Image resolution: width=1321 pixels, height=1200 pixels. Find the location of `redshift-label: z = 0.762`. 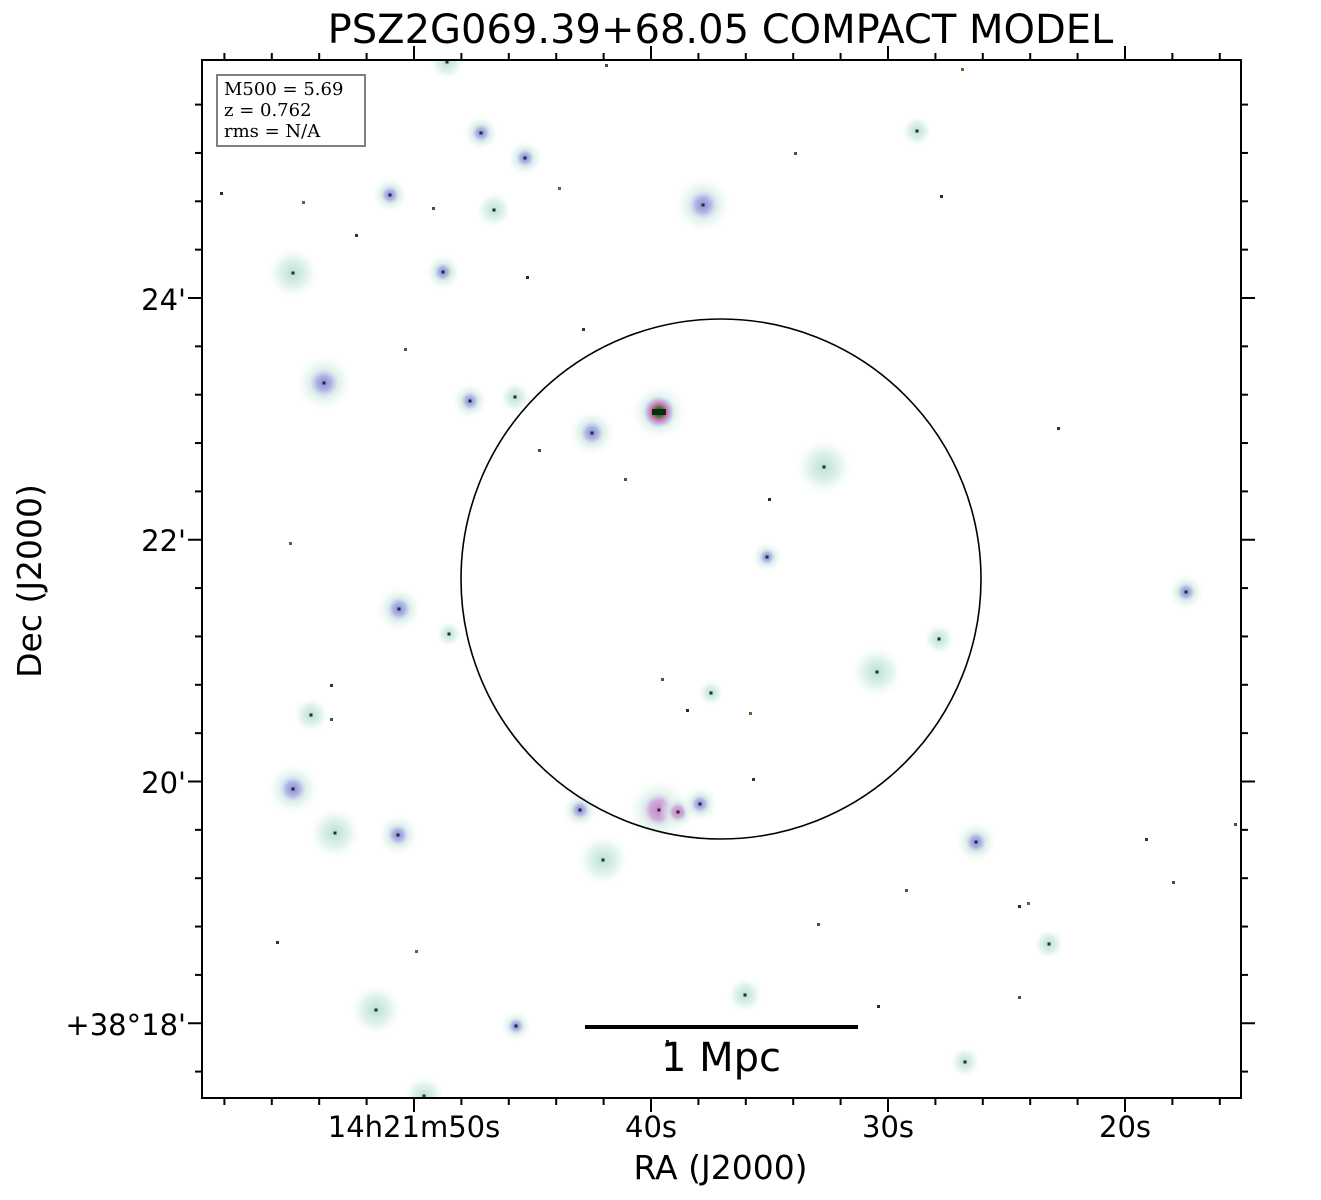

redshift-label: z = 0.762 is located at coordinates (268, 110).